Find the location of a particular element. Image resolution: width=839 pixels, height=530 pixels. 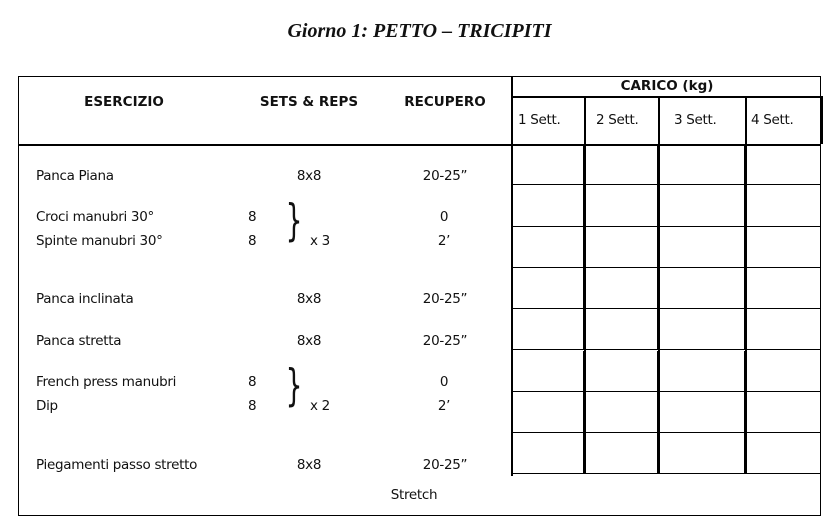

header-sets-reps: SETS & REPS is located at coordinates (309, 102).